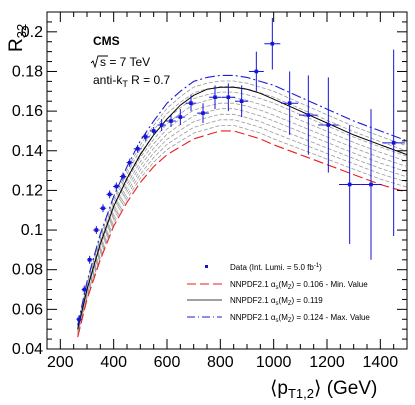 The image size is (415, 405). I want to click on svg-text:NNPDF2.1 αs(MZ) = 0.124 - Max.: NNPDF2.1 αs(MZ) = 0.124 - Max. Value, so click(300, 318).